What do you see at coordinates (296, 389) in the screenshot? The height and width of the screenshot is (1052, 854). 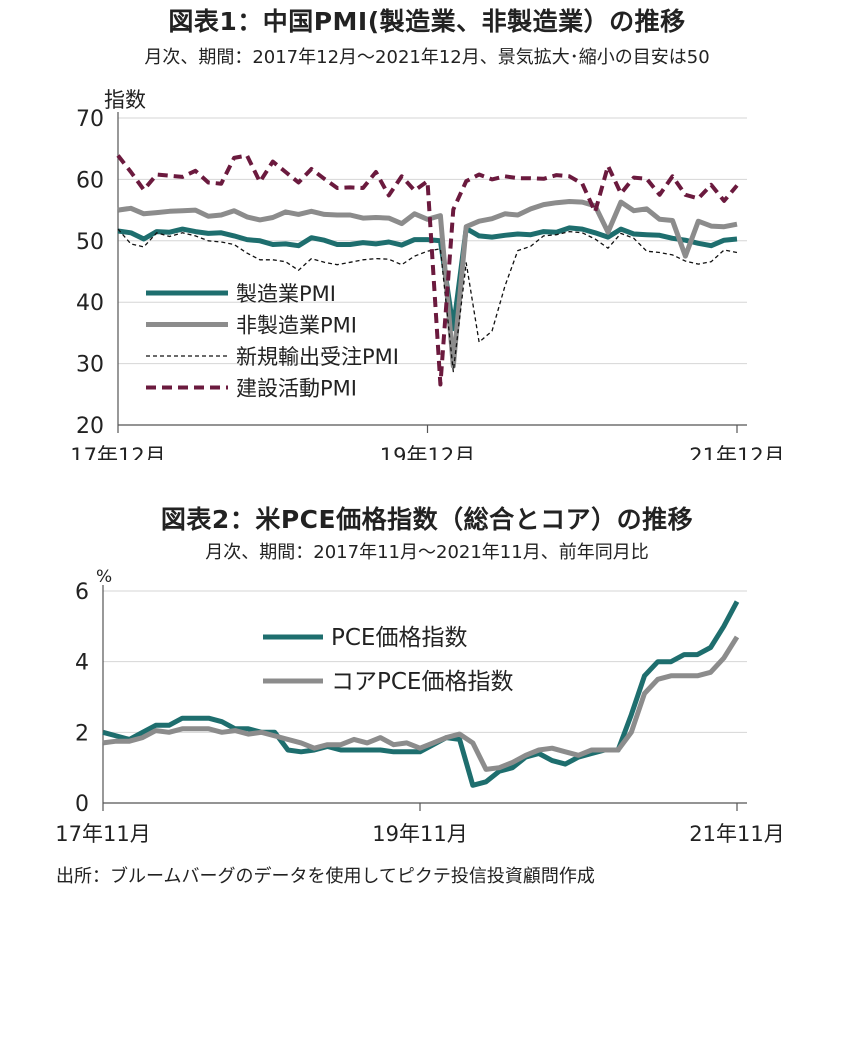 I see `legend-label: 建設活動PMI` at bounding box center [296, 389].